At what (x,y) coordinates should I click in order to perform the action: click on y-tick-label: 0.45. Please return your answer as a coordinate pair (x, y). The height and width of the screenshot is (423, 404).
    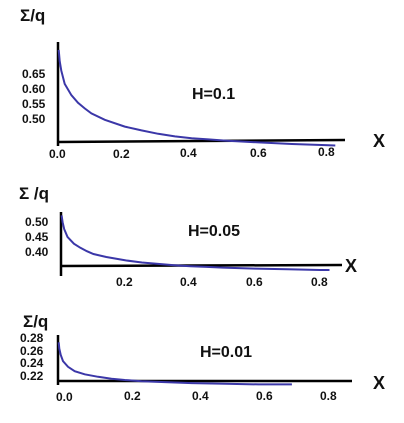
    Looking at the image, I should click on (37, 237).